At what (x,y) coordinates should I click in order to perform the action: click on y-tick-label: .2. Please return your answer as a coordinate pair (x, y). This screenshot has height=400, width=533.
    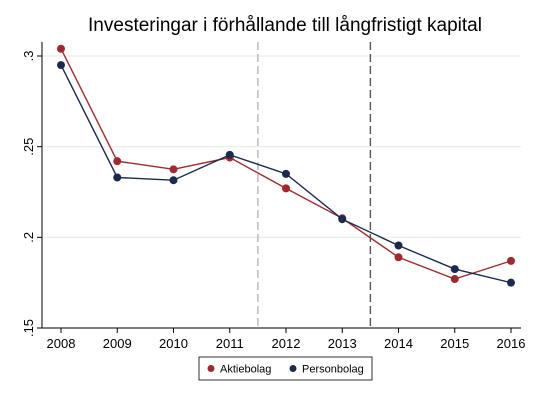
    Looking at the image, I should click on (28, 237).